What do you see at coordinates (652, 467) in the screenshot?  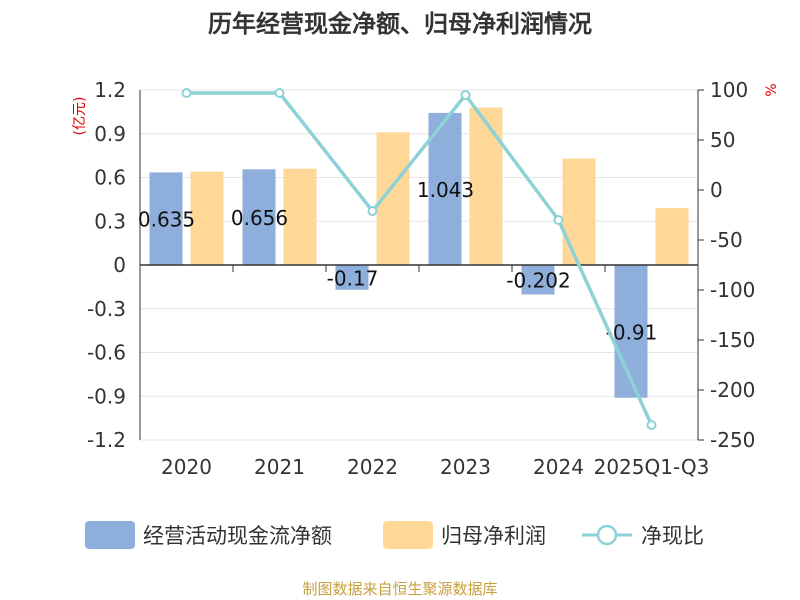 I see `x-tick-label: 2025Q1-Q3` at bounding box center [652, 467].